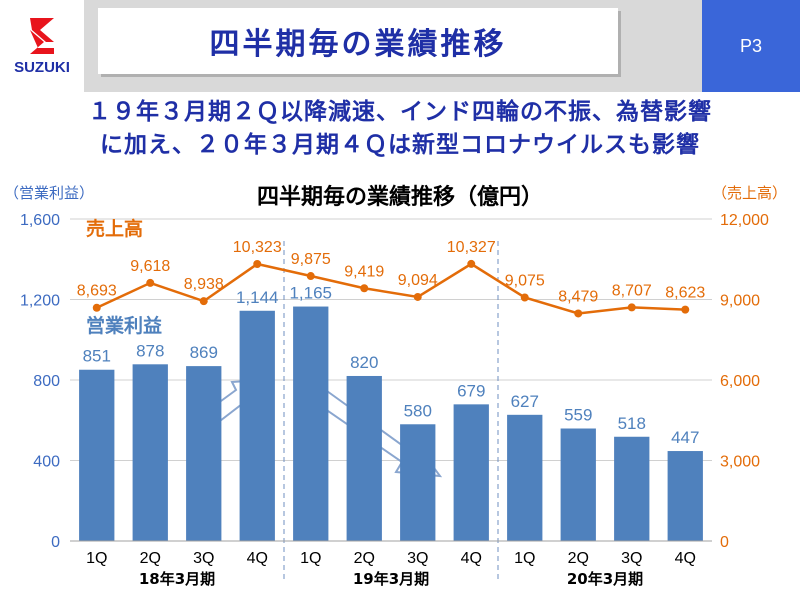 The height and width of the screenshot is (600, 800). Describe the element at coordinates (578, 415) in the screenshot. I see `bar-value-label: 559` at that location.